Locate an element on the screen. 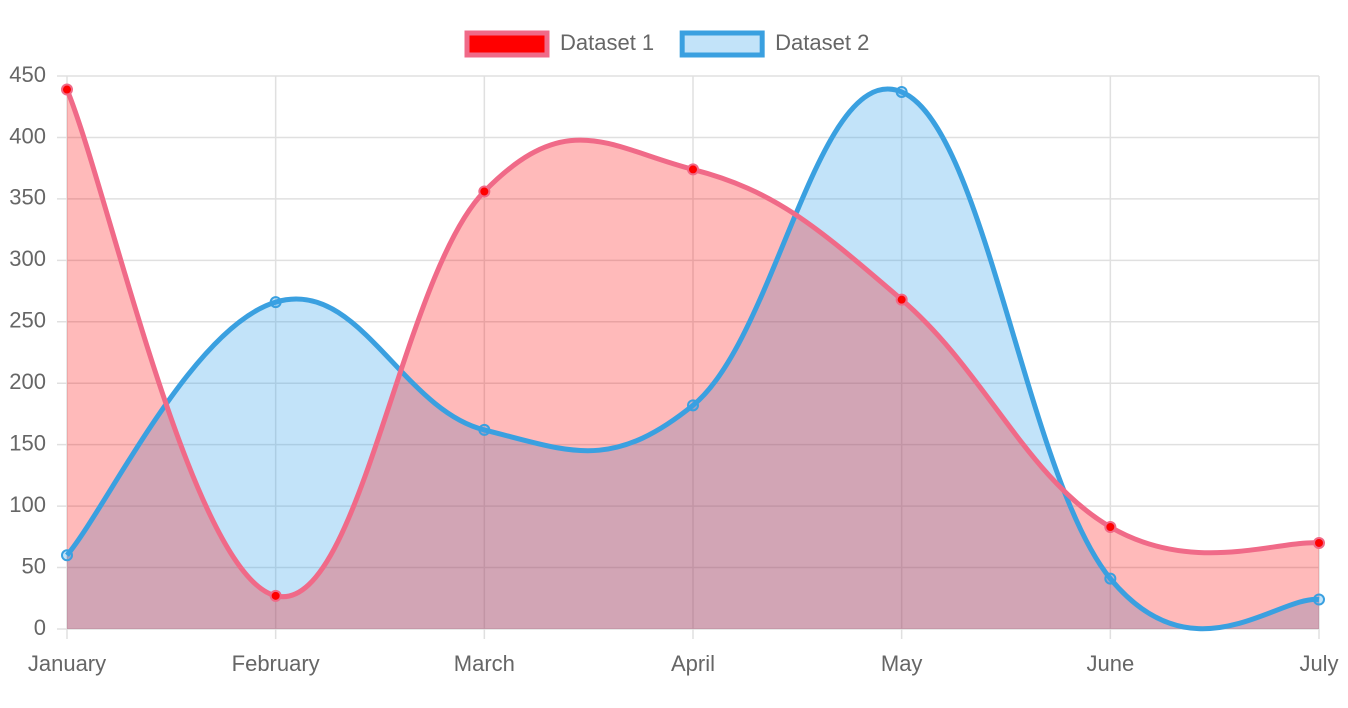 The image size is (1348, 708). x-tick-label: July is located at coordinates (1318, 663).